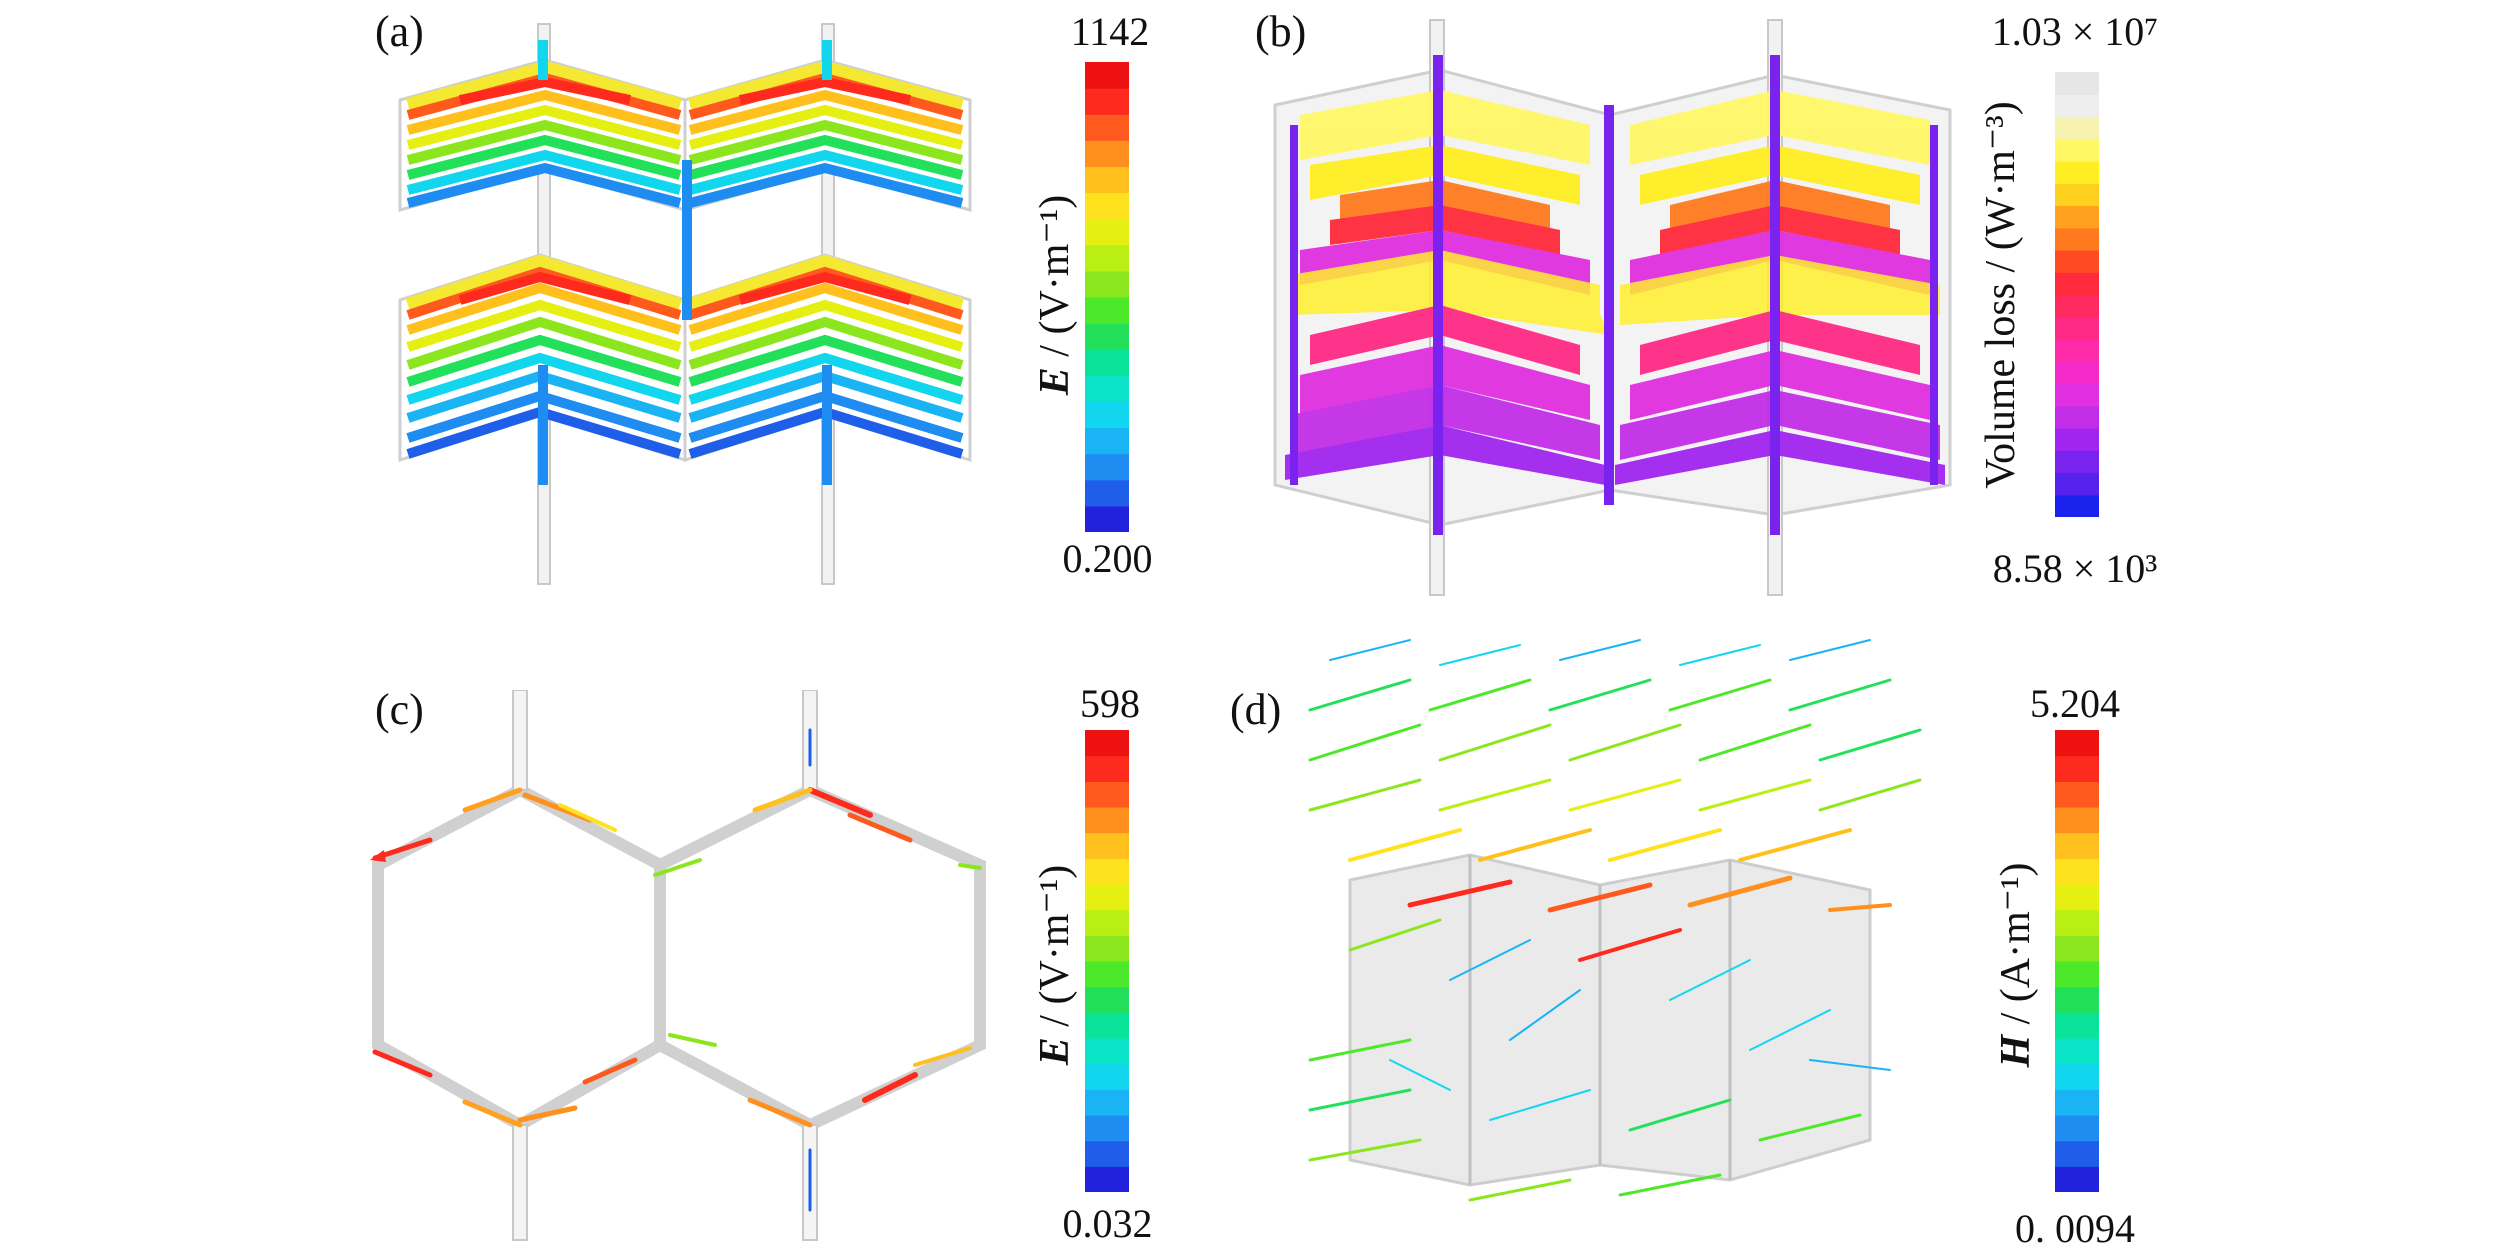 The width and height of the screenshot is (2519, 1257). Describe the element at coordinates (1055, 951) in the screenshot. I see `colorbar-c-unit: / (V·m⁻¹)` at that location.